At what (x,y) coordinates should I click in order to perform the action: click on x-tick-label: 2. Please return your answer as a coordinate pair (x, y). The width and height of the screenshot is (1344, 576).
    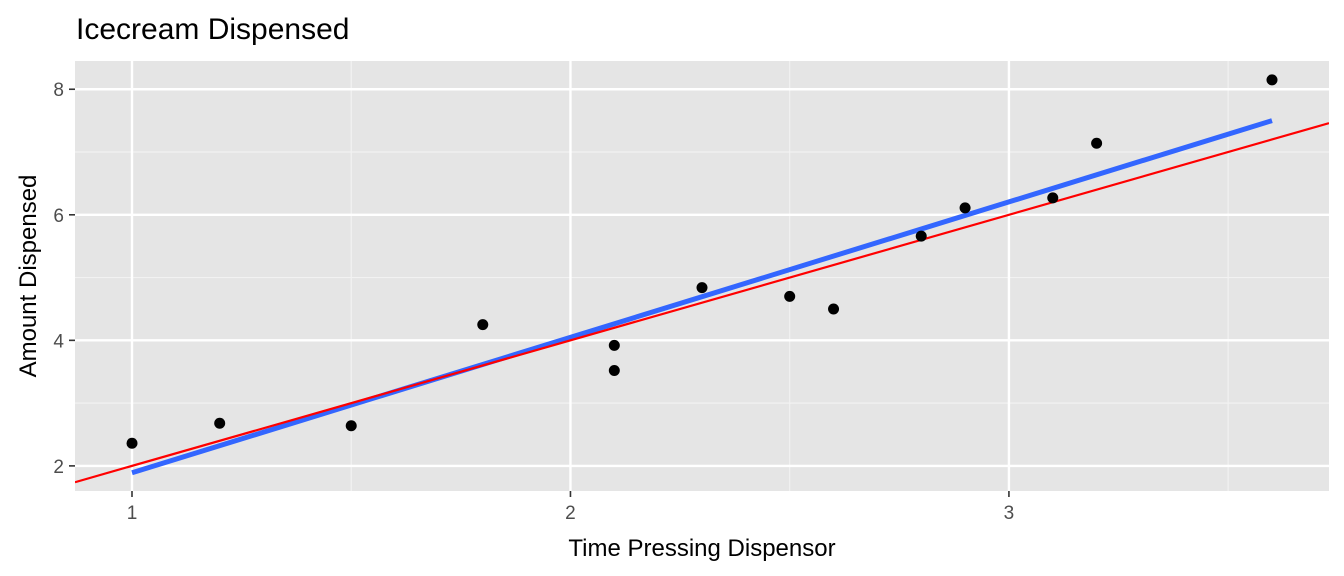
    Looking at the image, I should click on (570, 513).